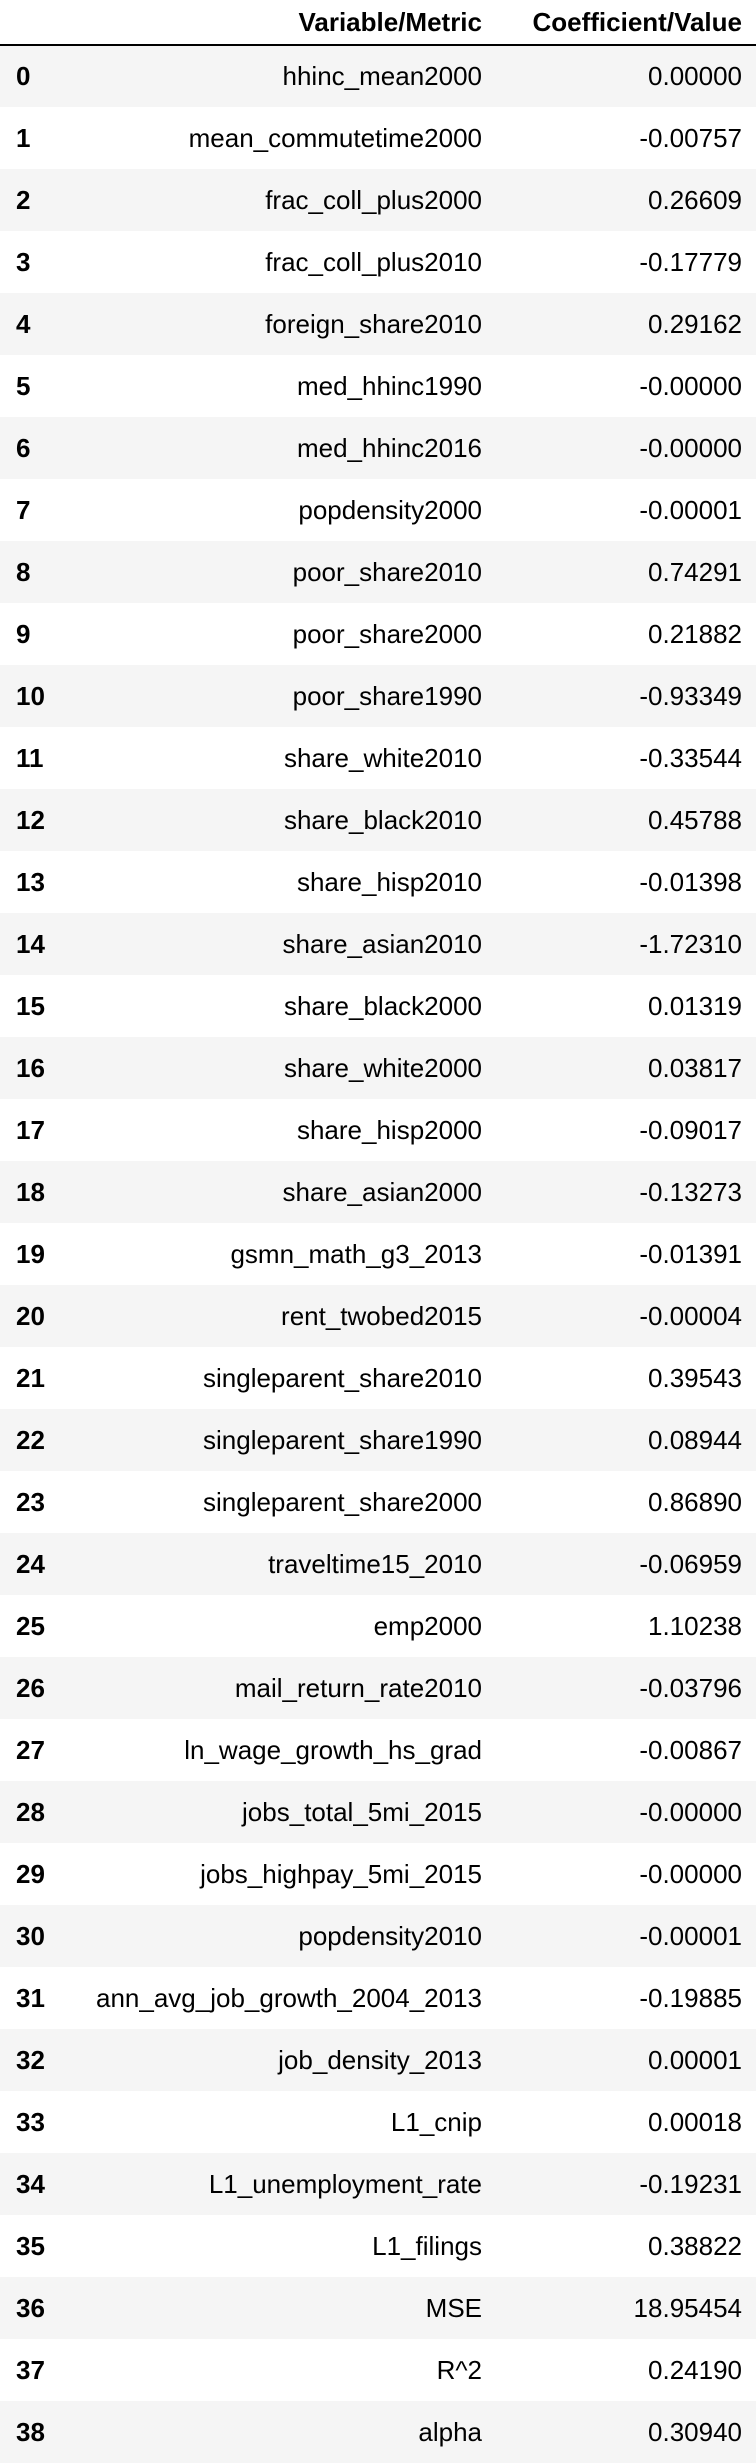 The image size is (756, 2464). I want to click on row-index: 38, so click(30, 2431).